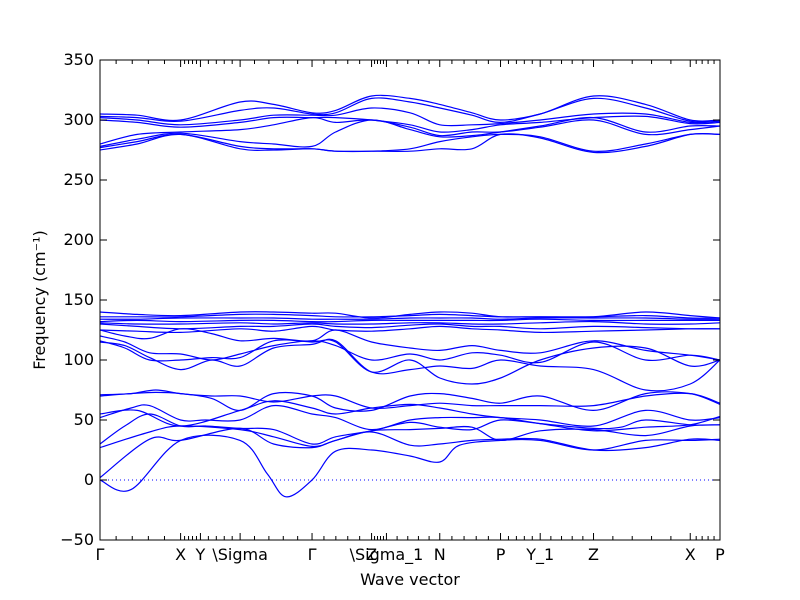  What do you see at coordinates (410, 579) in the screenshot?
I see `x-axis-title: Wave vector` at bounding box center [410, 579].